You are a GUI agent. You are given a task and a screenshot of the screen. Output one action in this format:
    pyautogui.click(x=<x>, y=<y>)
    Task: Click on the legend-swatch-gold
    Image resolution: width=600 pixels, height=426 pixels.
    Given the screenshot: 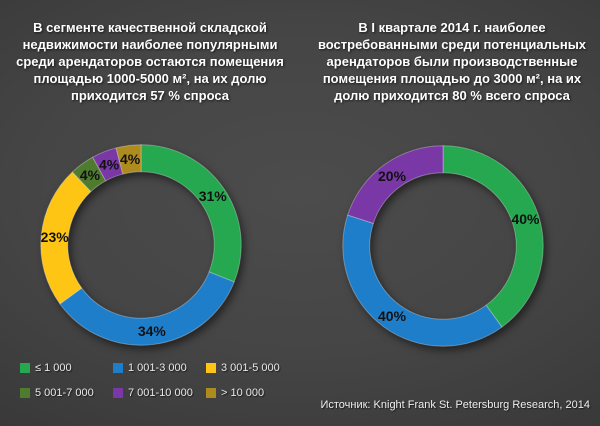 What is the action you would take?
    pyautogui.click(x=211, y=393)
    